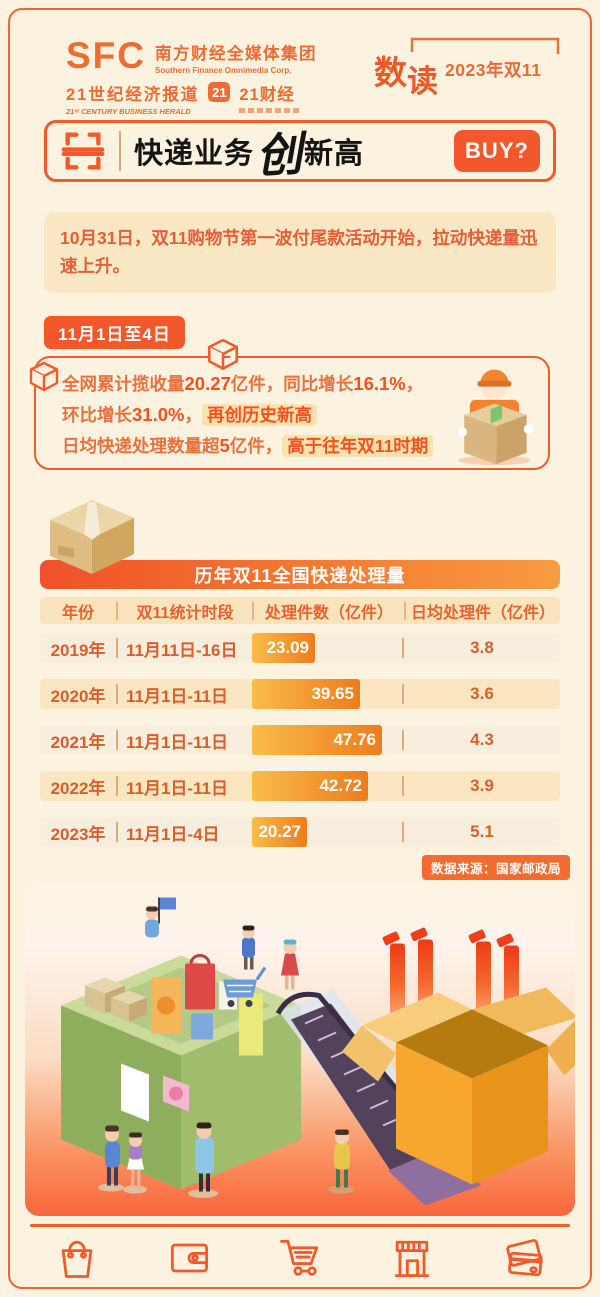  Describe the element at coordinates (340, 785) in the screenshot. I see `volume-value: 42.72` at that location.